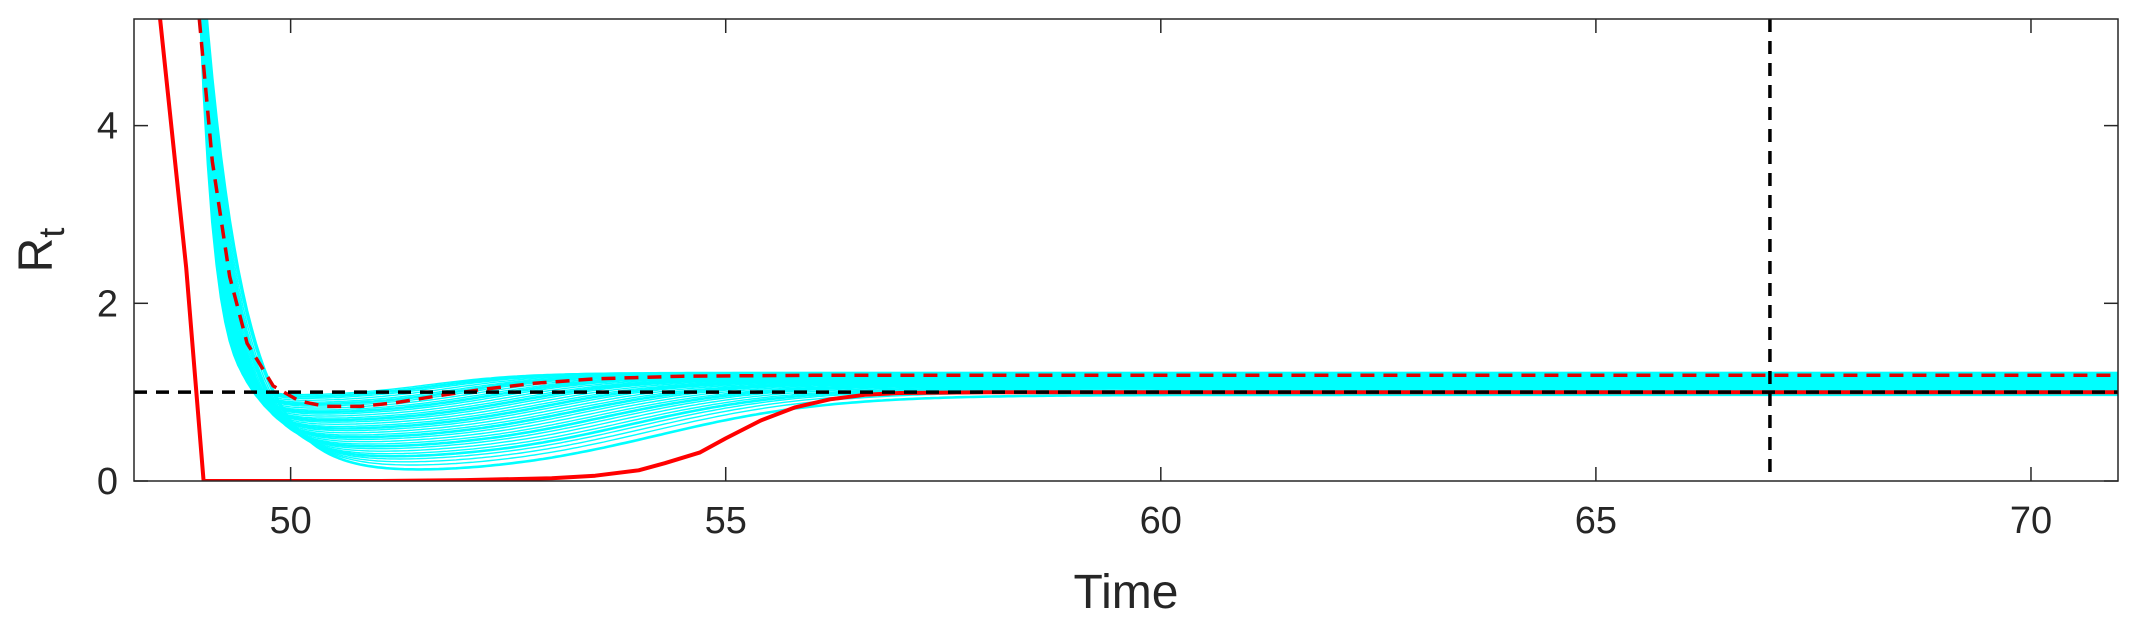 Image resolution: width=2131 pixels, height=630 pixels. What do you see at coordinates (726, 521) in the screenshot?
I see `x-tick-label: 55` at bounding box center [726, 521].